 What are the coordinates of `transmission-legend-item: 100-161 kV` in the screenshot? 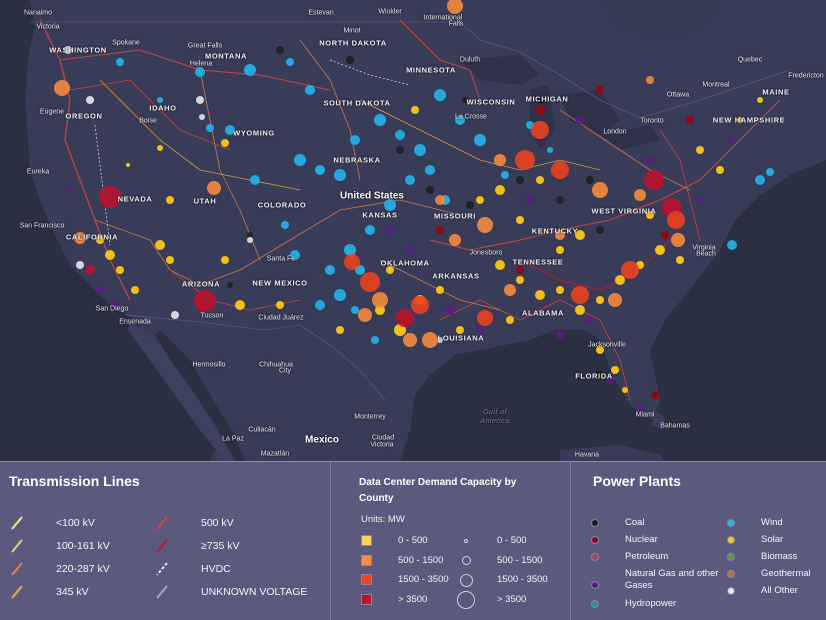 It's located at (60, 546).